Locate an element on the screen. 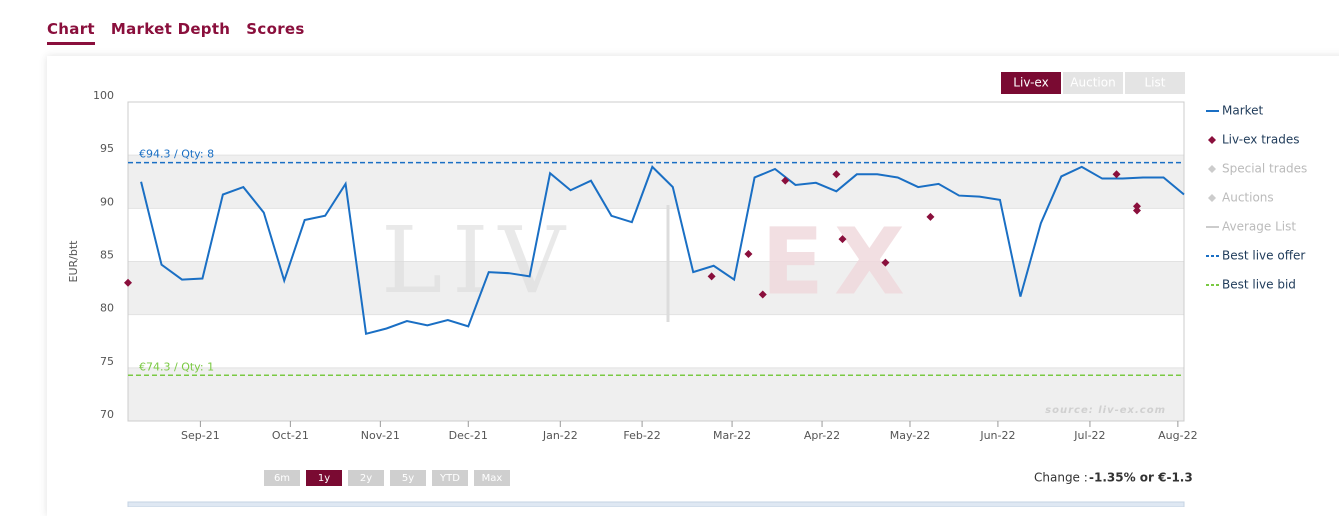  source-button-label: Liv-ex is located at coordinates (1030, 83).